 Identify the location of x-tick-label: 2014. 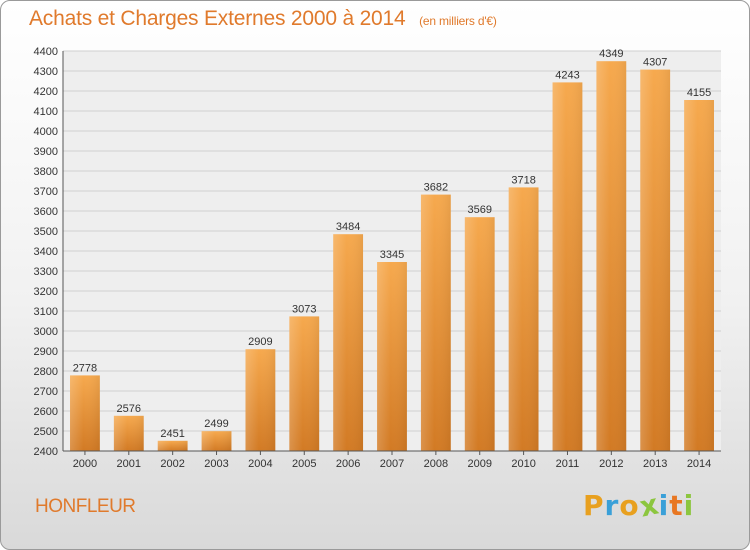
(699, 464).